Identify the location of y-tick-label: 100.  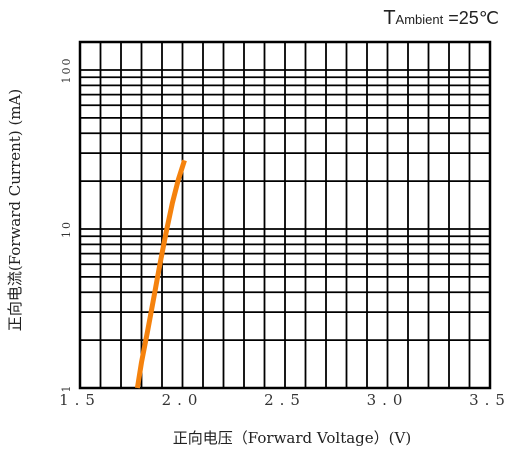
(66, 70).